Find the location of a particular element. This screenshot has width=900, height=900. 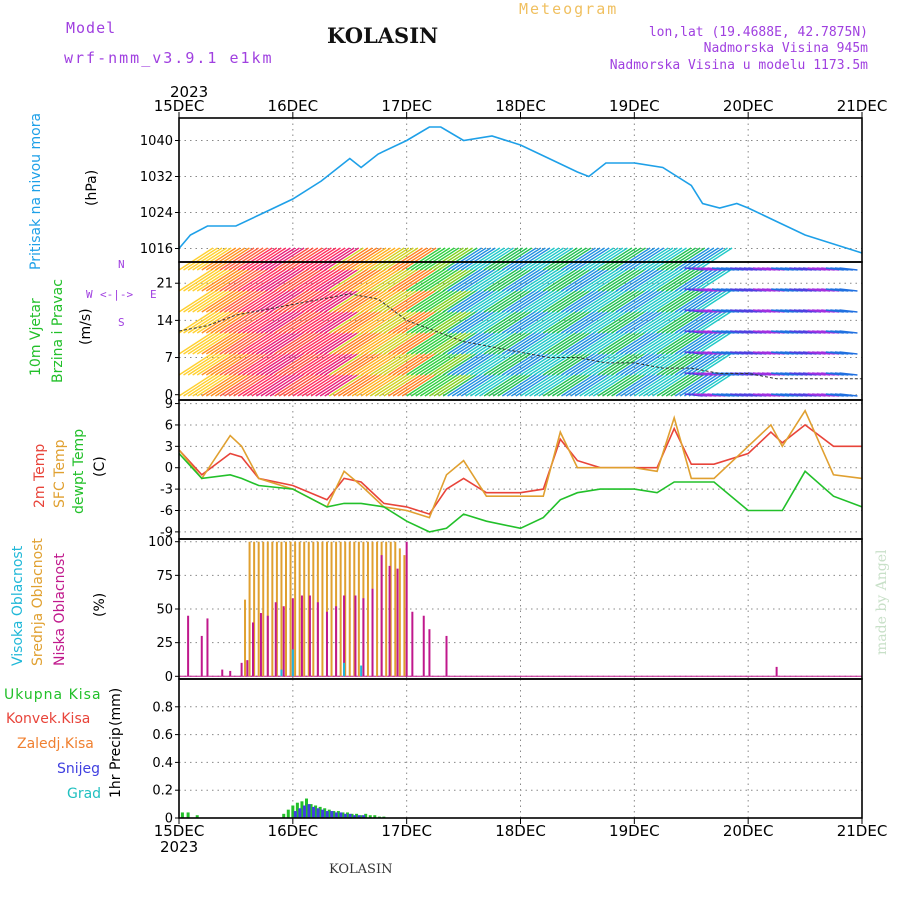

top-date-label: 19DEC is located at coordinates (634, 106).